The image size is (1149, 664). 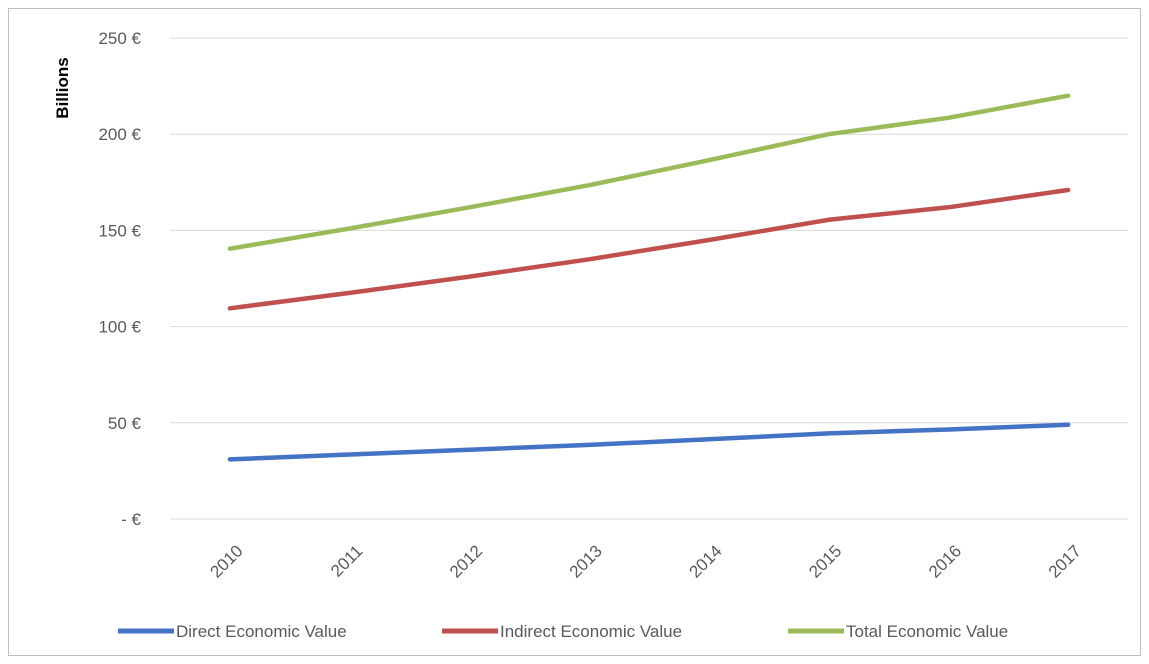 What do you see at coordinates (119, 327) in the screenshot?
I see `y-tick-label: 100 €` at bounding box center [119, 327].